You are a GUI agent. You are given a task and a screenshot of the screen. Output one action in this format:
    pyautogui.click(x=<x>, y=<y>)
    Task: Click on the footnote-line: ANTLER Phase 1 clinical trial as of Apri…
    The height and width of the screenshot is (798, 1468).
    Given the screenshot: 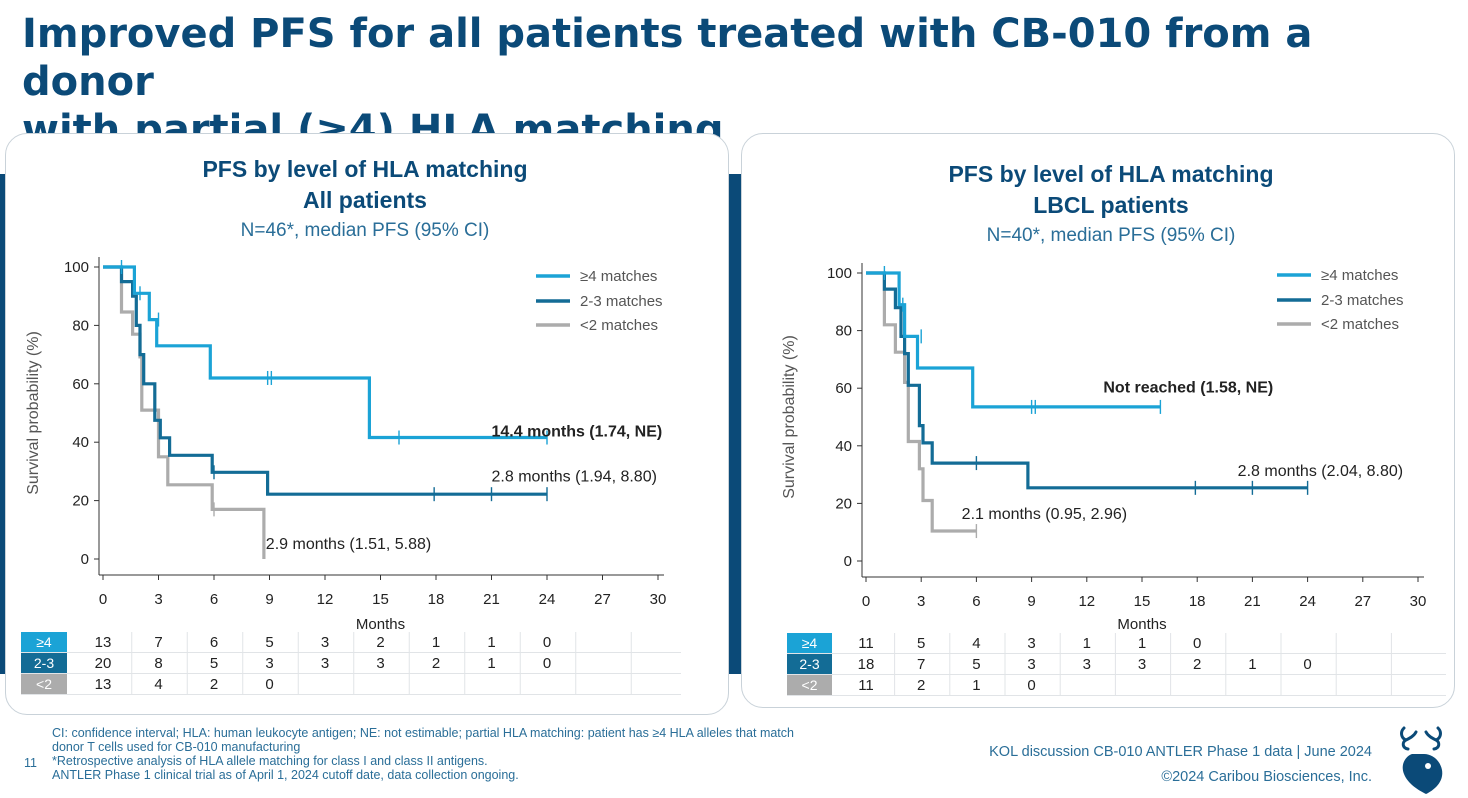 What is the action you would take?
    pyautogui.click(x=285, y=775)
    